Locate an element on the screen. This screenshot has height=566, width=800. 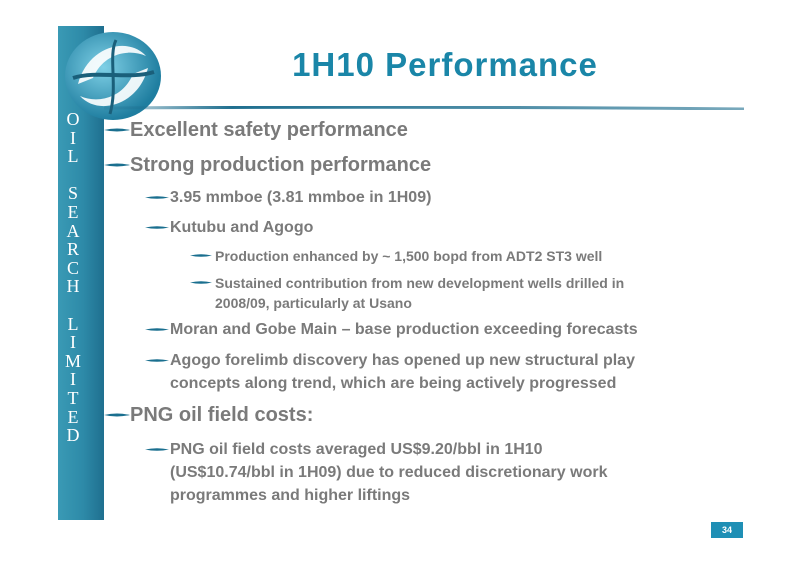
bullet-mmboe: 3.95 mmboe (3.81 mmboe in 1H09) is located at coordinates (301, 197).